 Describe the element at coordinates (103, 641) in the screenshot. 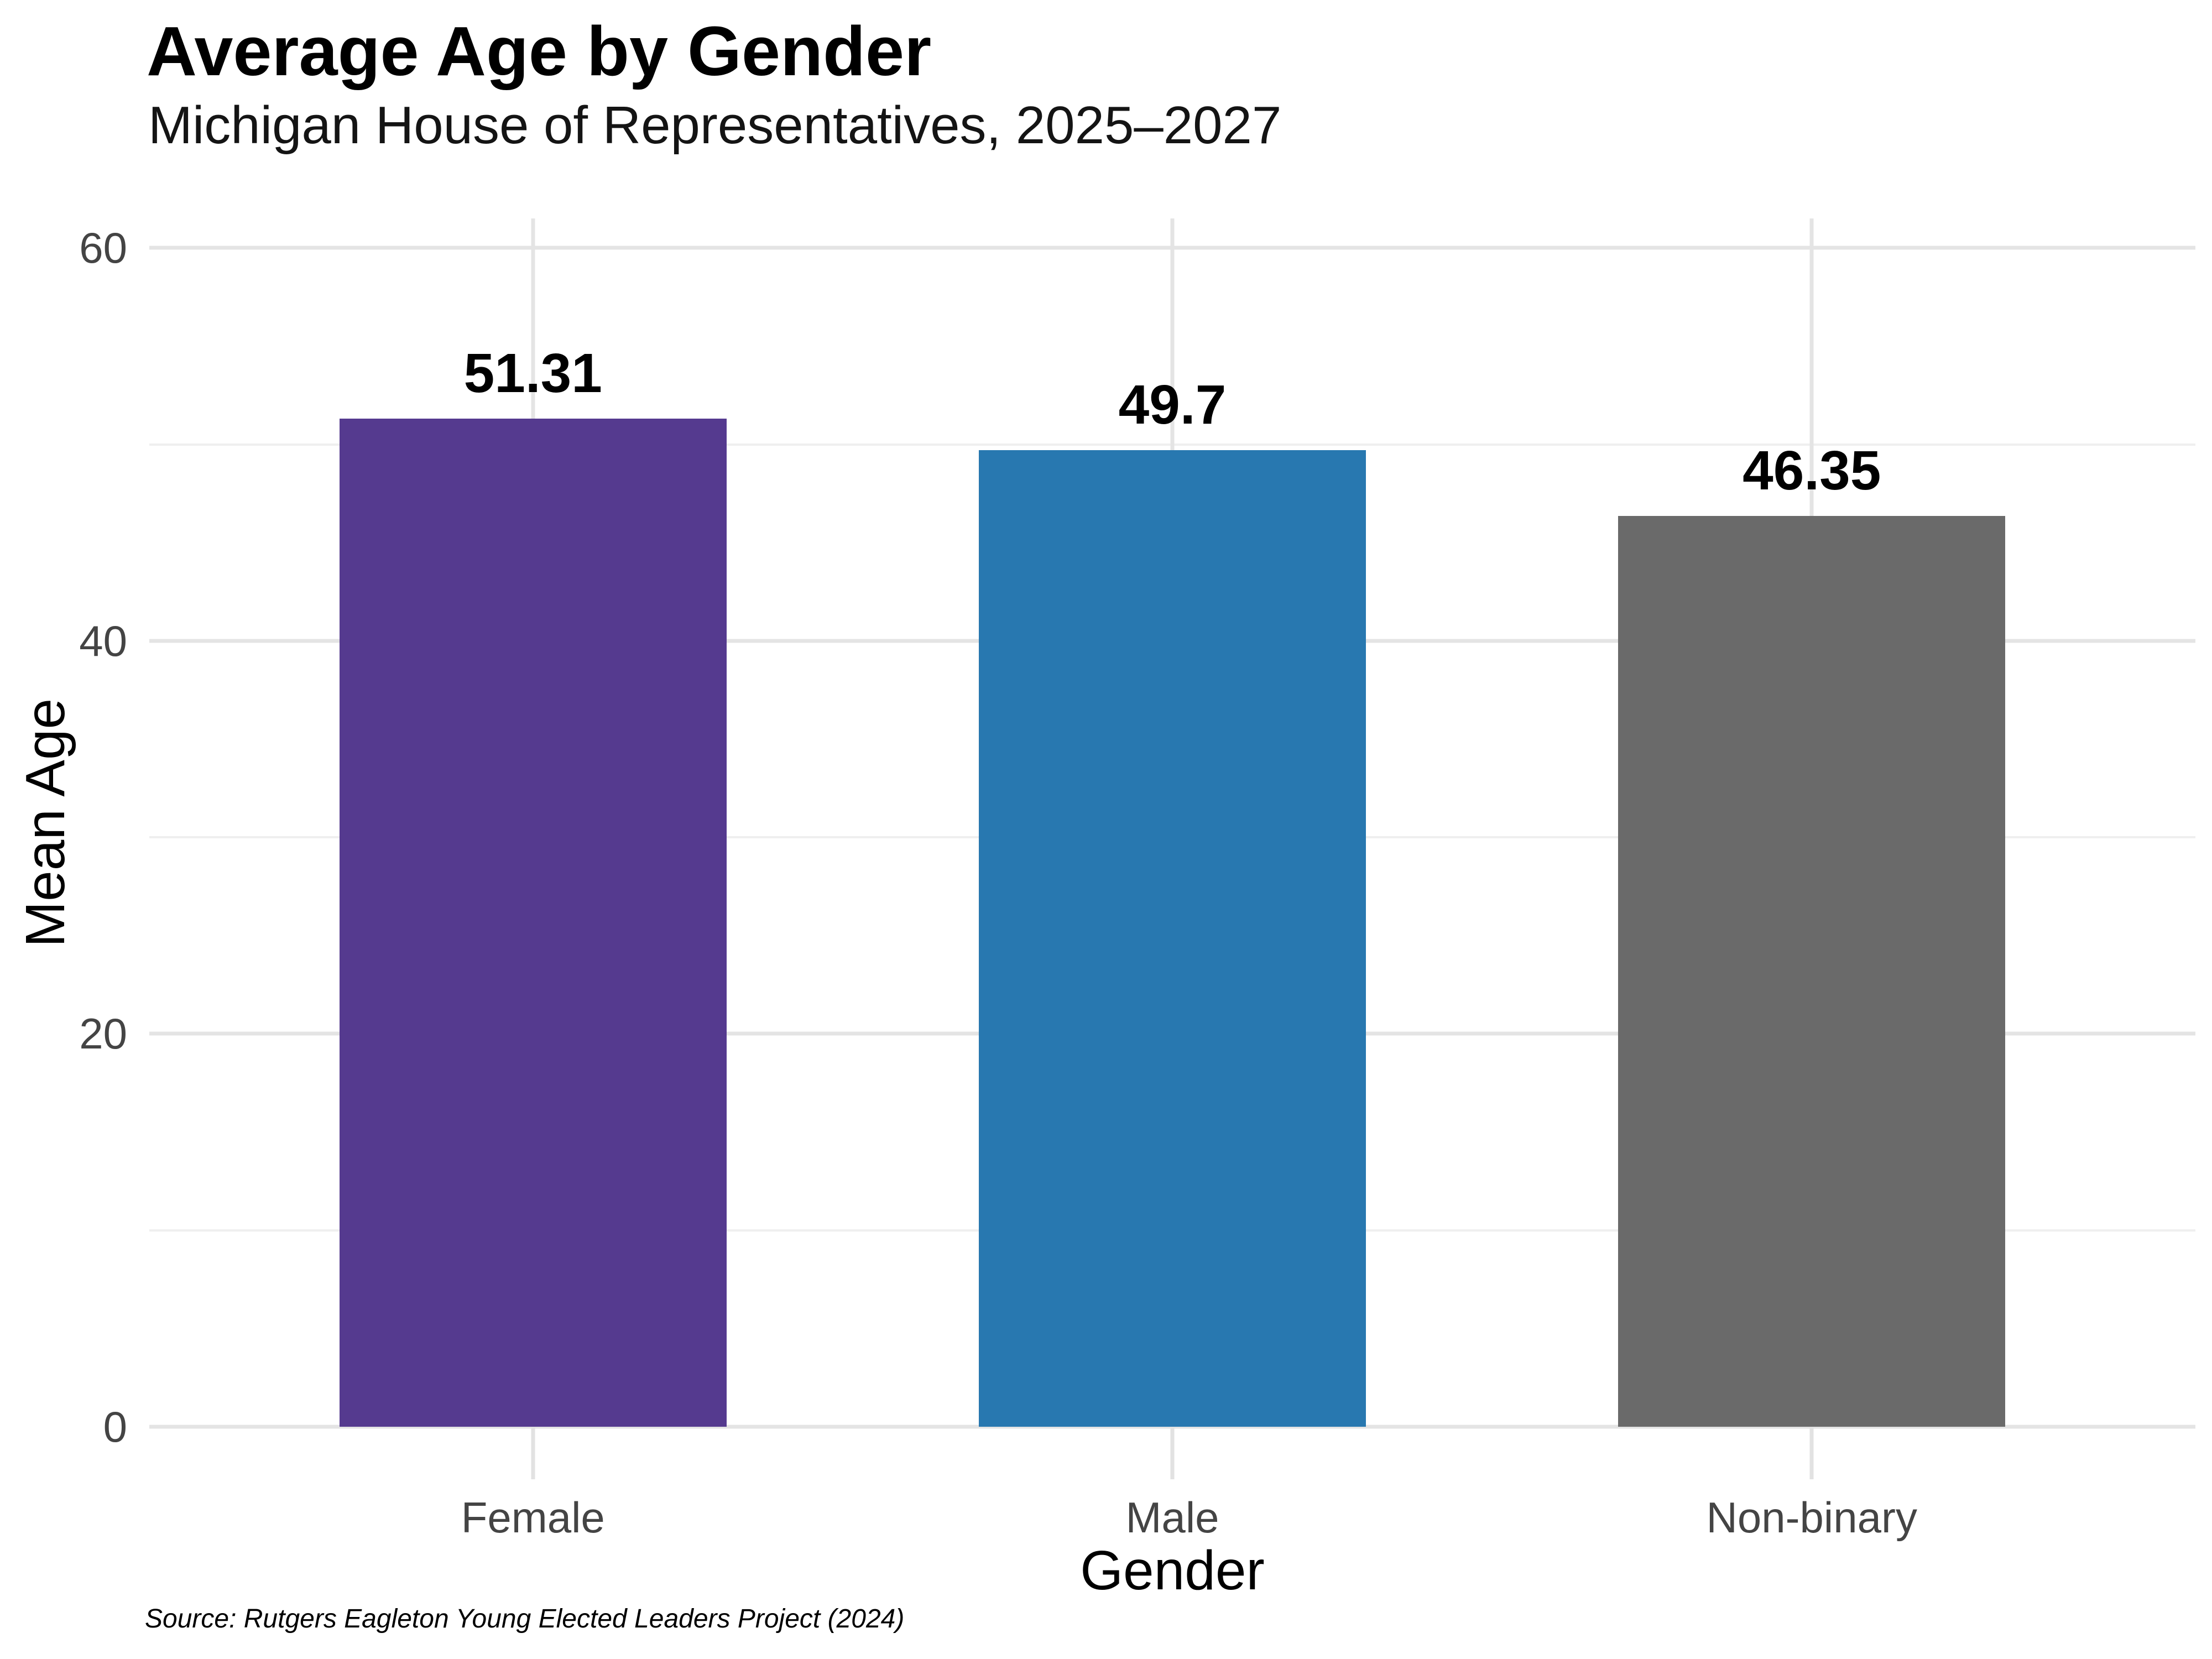

I see `y-tick-label-40: 40` at that location.